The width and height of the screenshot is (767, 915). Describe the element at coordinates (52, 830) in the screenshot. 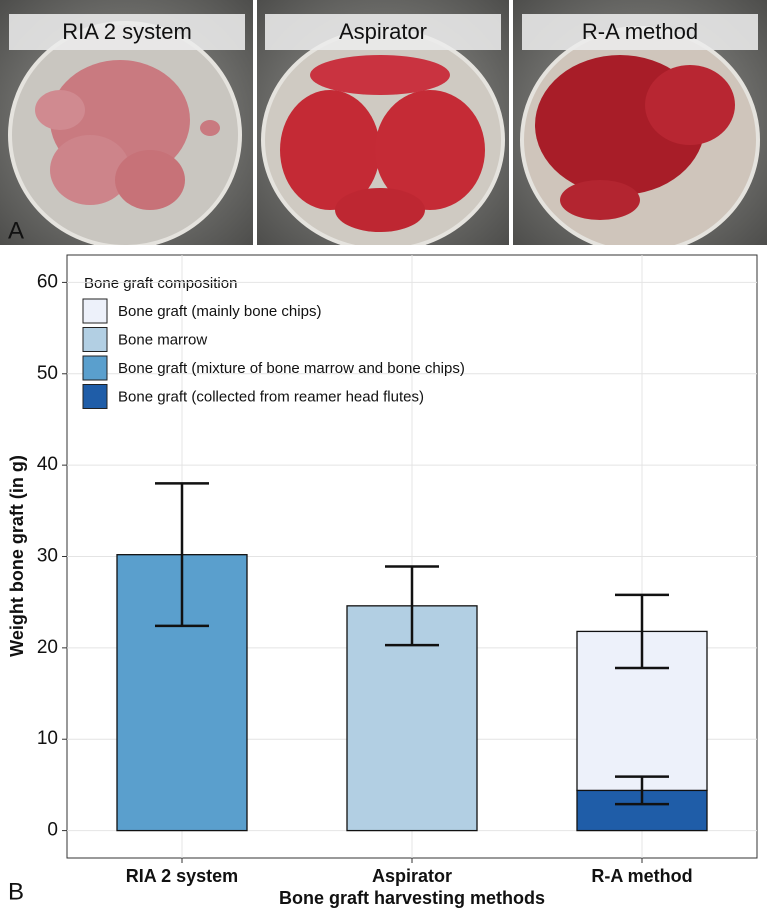

I see `y-tick-label: 0` at that location.